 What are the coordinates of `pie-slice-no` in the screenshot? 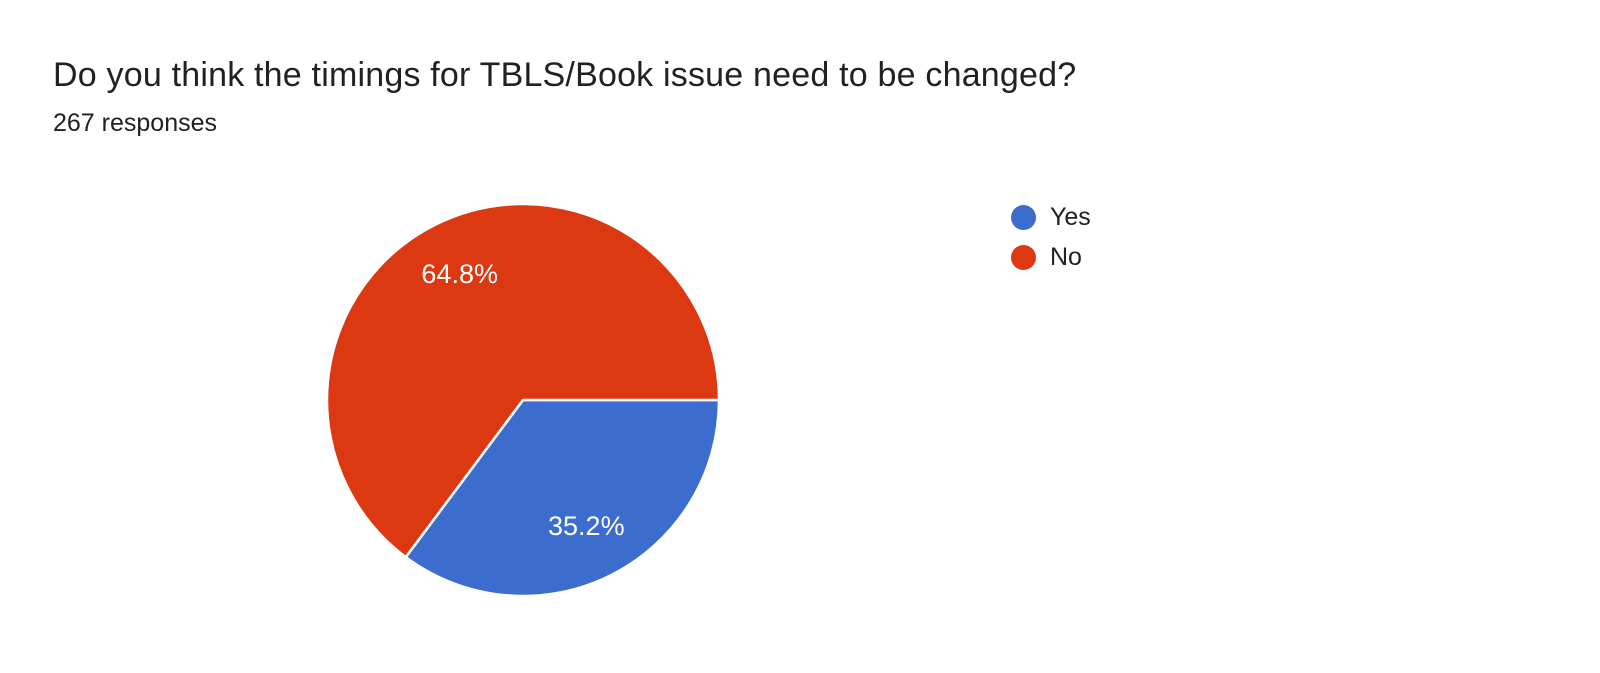 It's located at (523, 380).